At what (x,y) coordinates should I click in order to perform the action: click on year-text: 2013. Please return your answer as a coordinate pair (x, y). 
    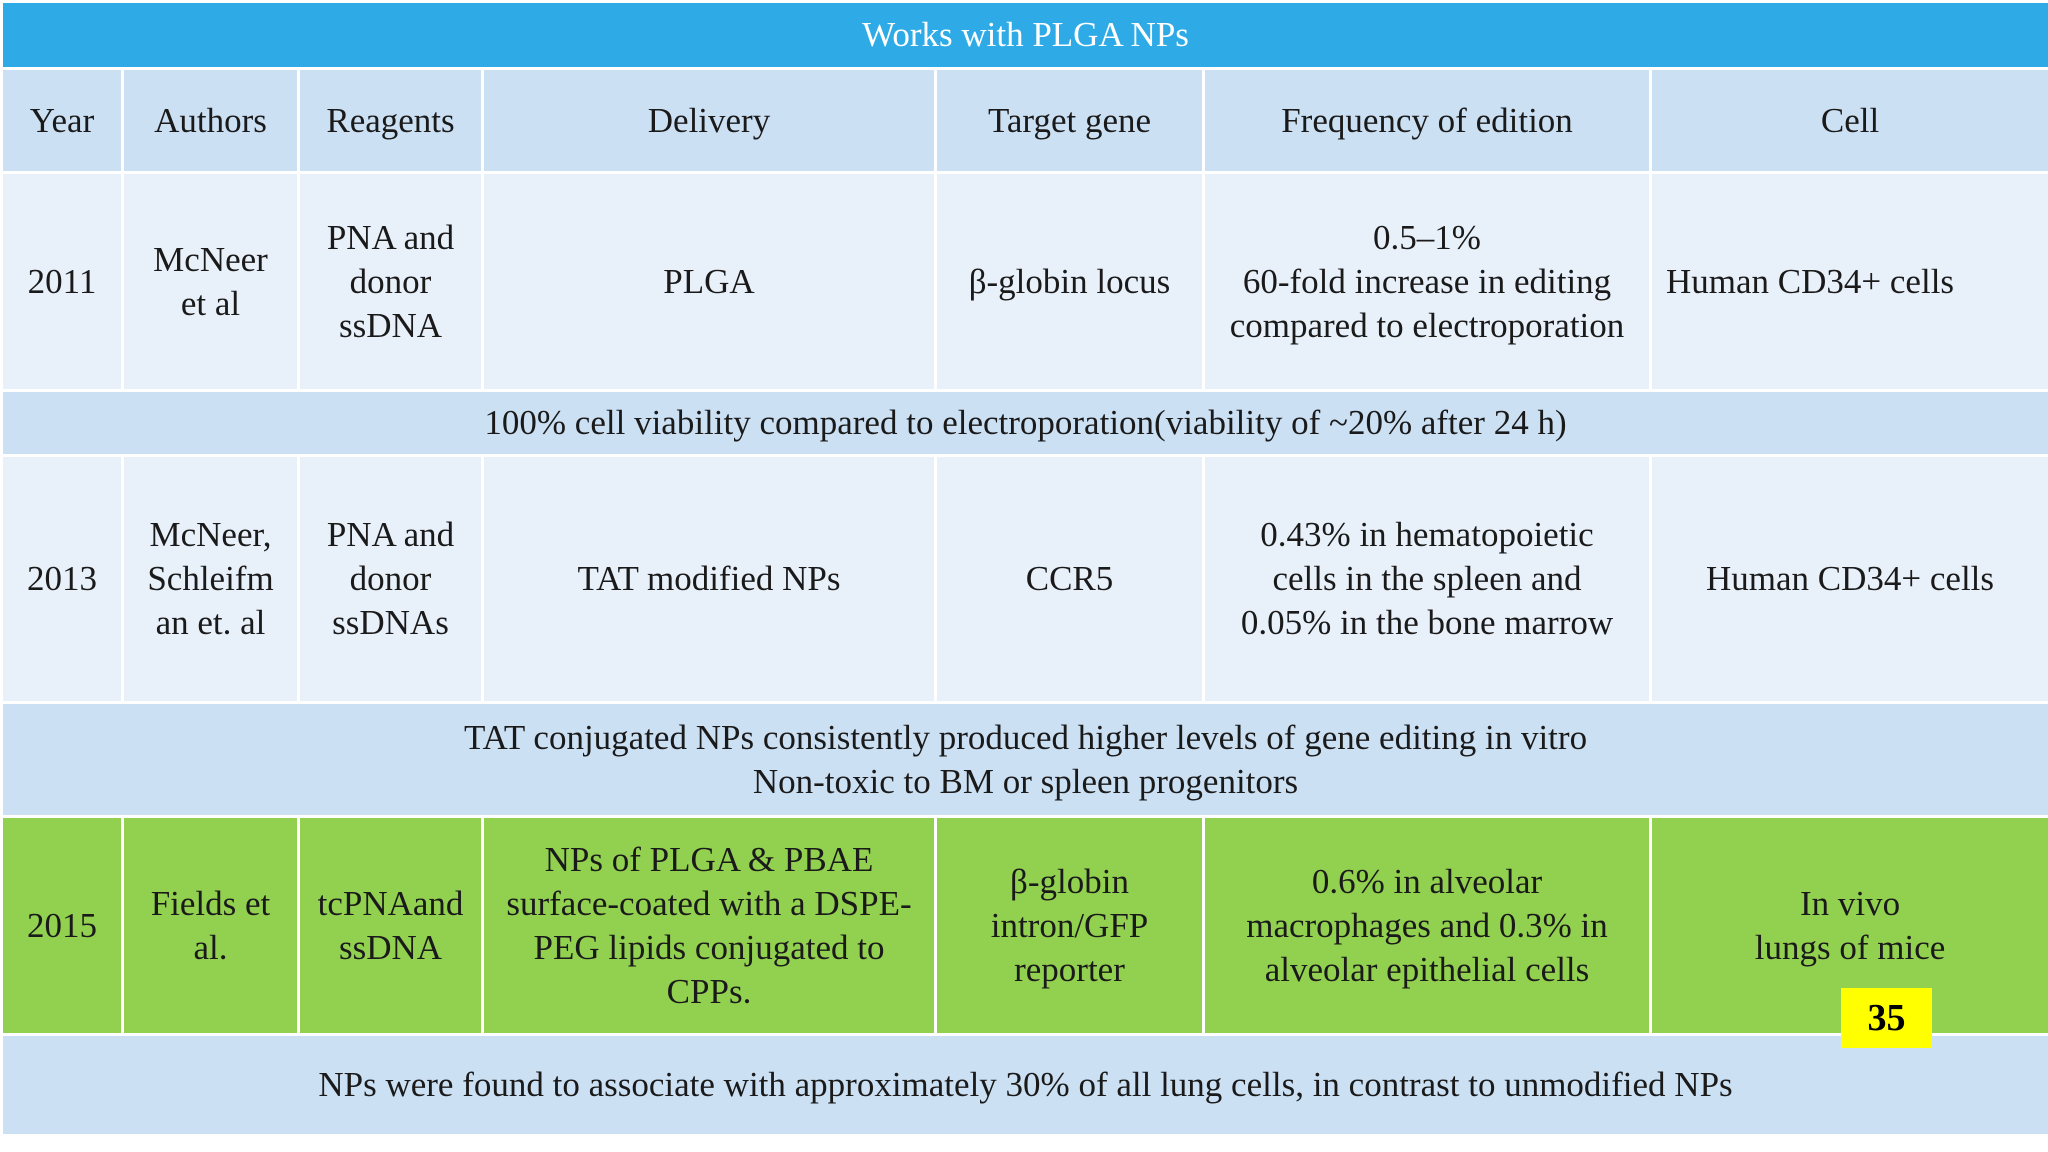
    Looking at the image, I should click on (62, 578).